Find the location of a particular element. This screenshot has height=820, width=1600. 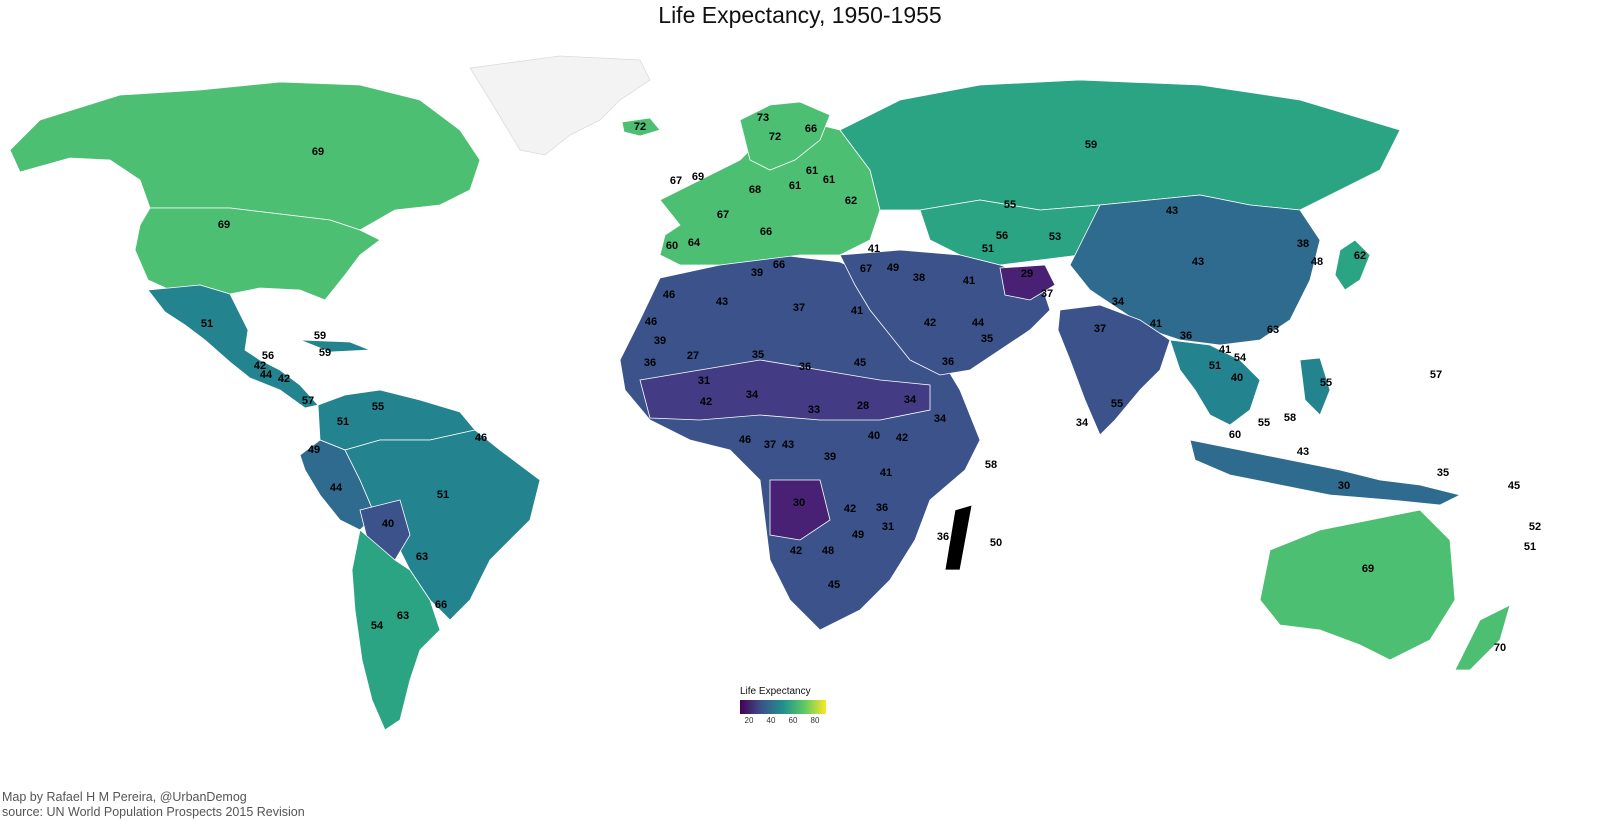

label-ireland: 67 is located at coordinates (676, 181).